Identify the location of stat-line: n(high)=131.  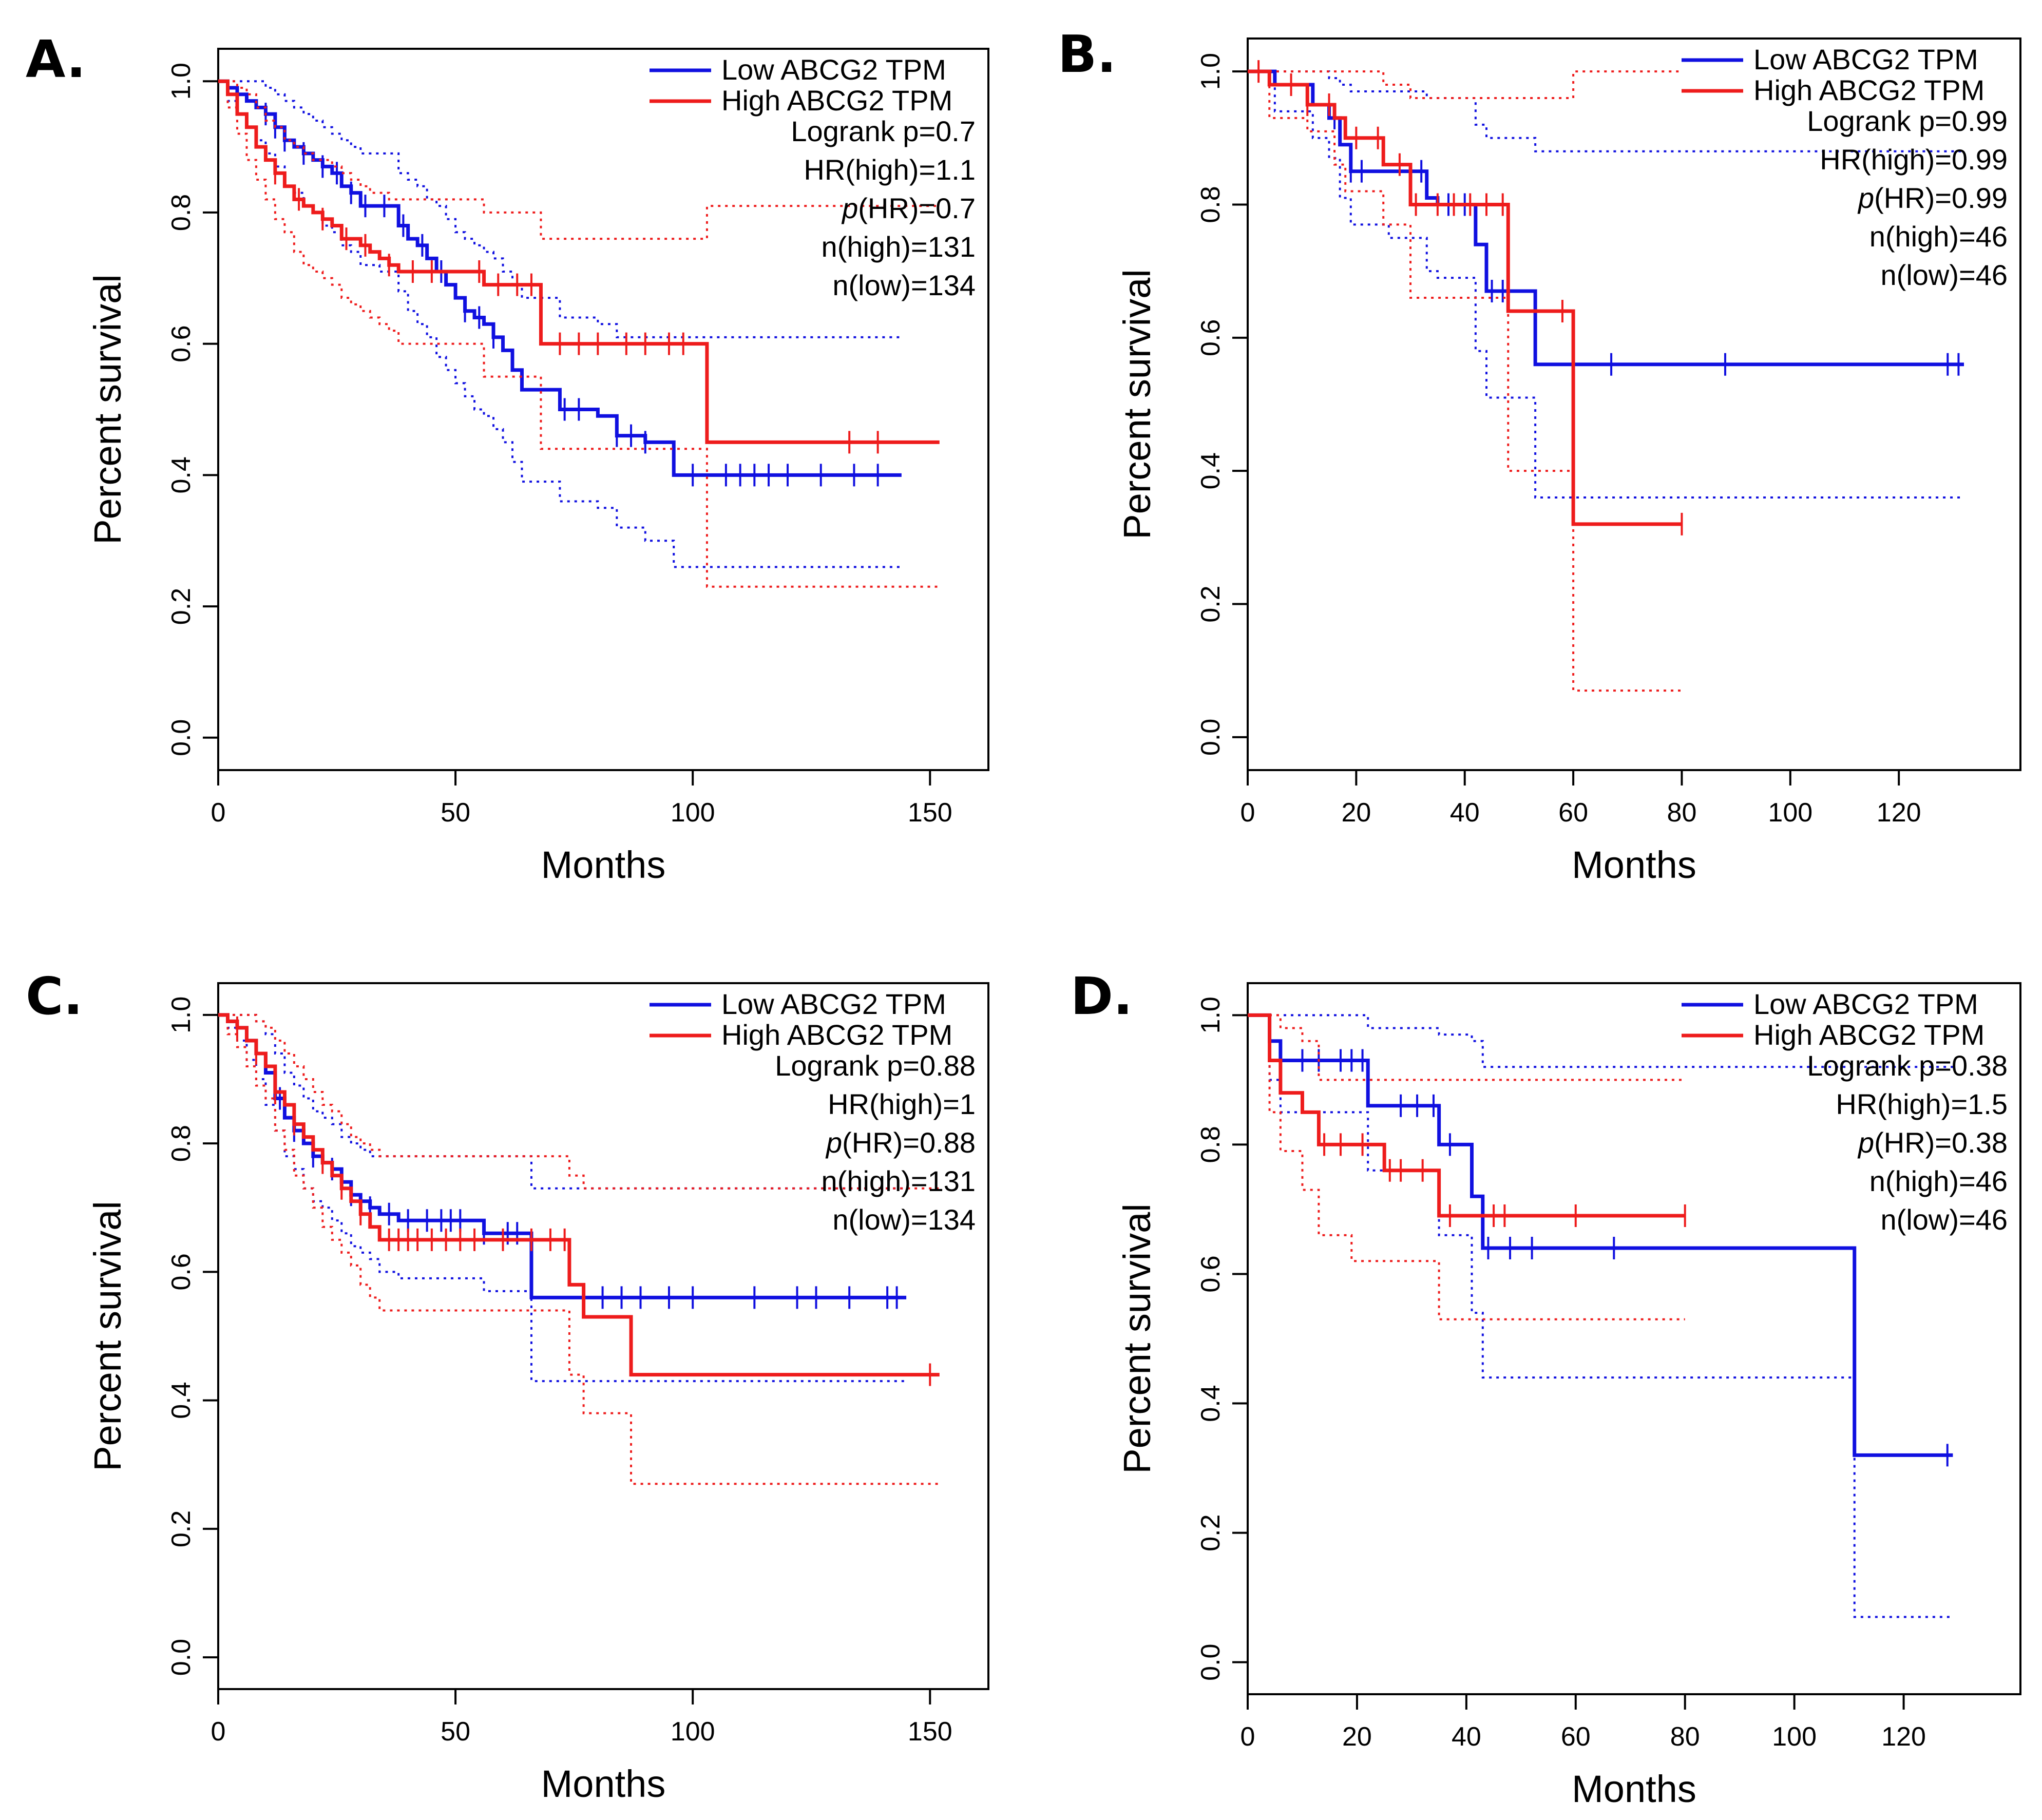
(899, 1181).